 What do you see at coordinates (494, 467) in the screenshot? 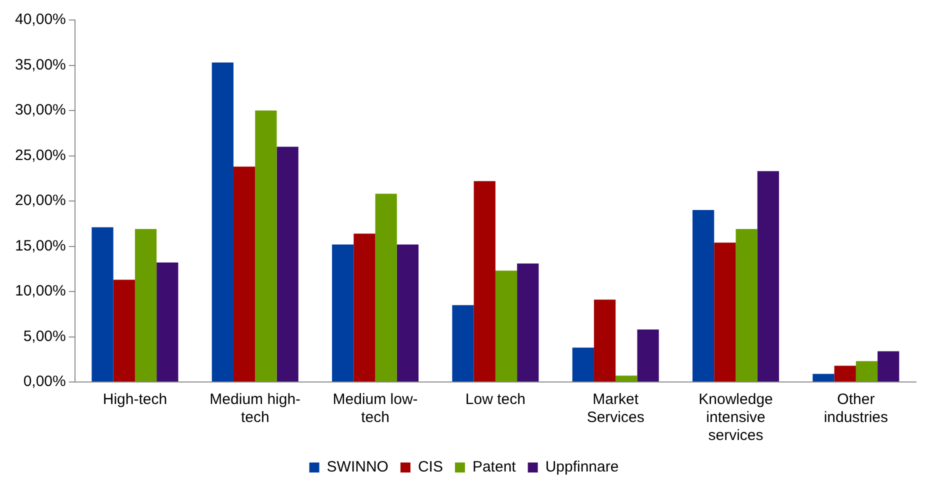
I see `legend-label: Patent` at bounding box center [494, 467].